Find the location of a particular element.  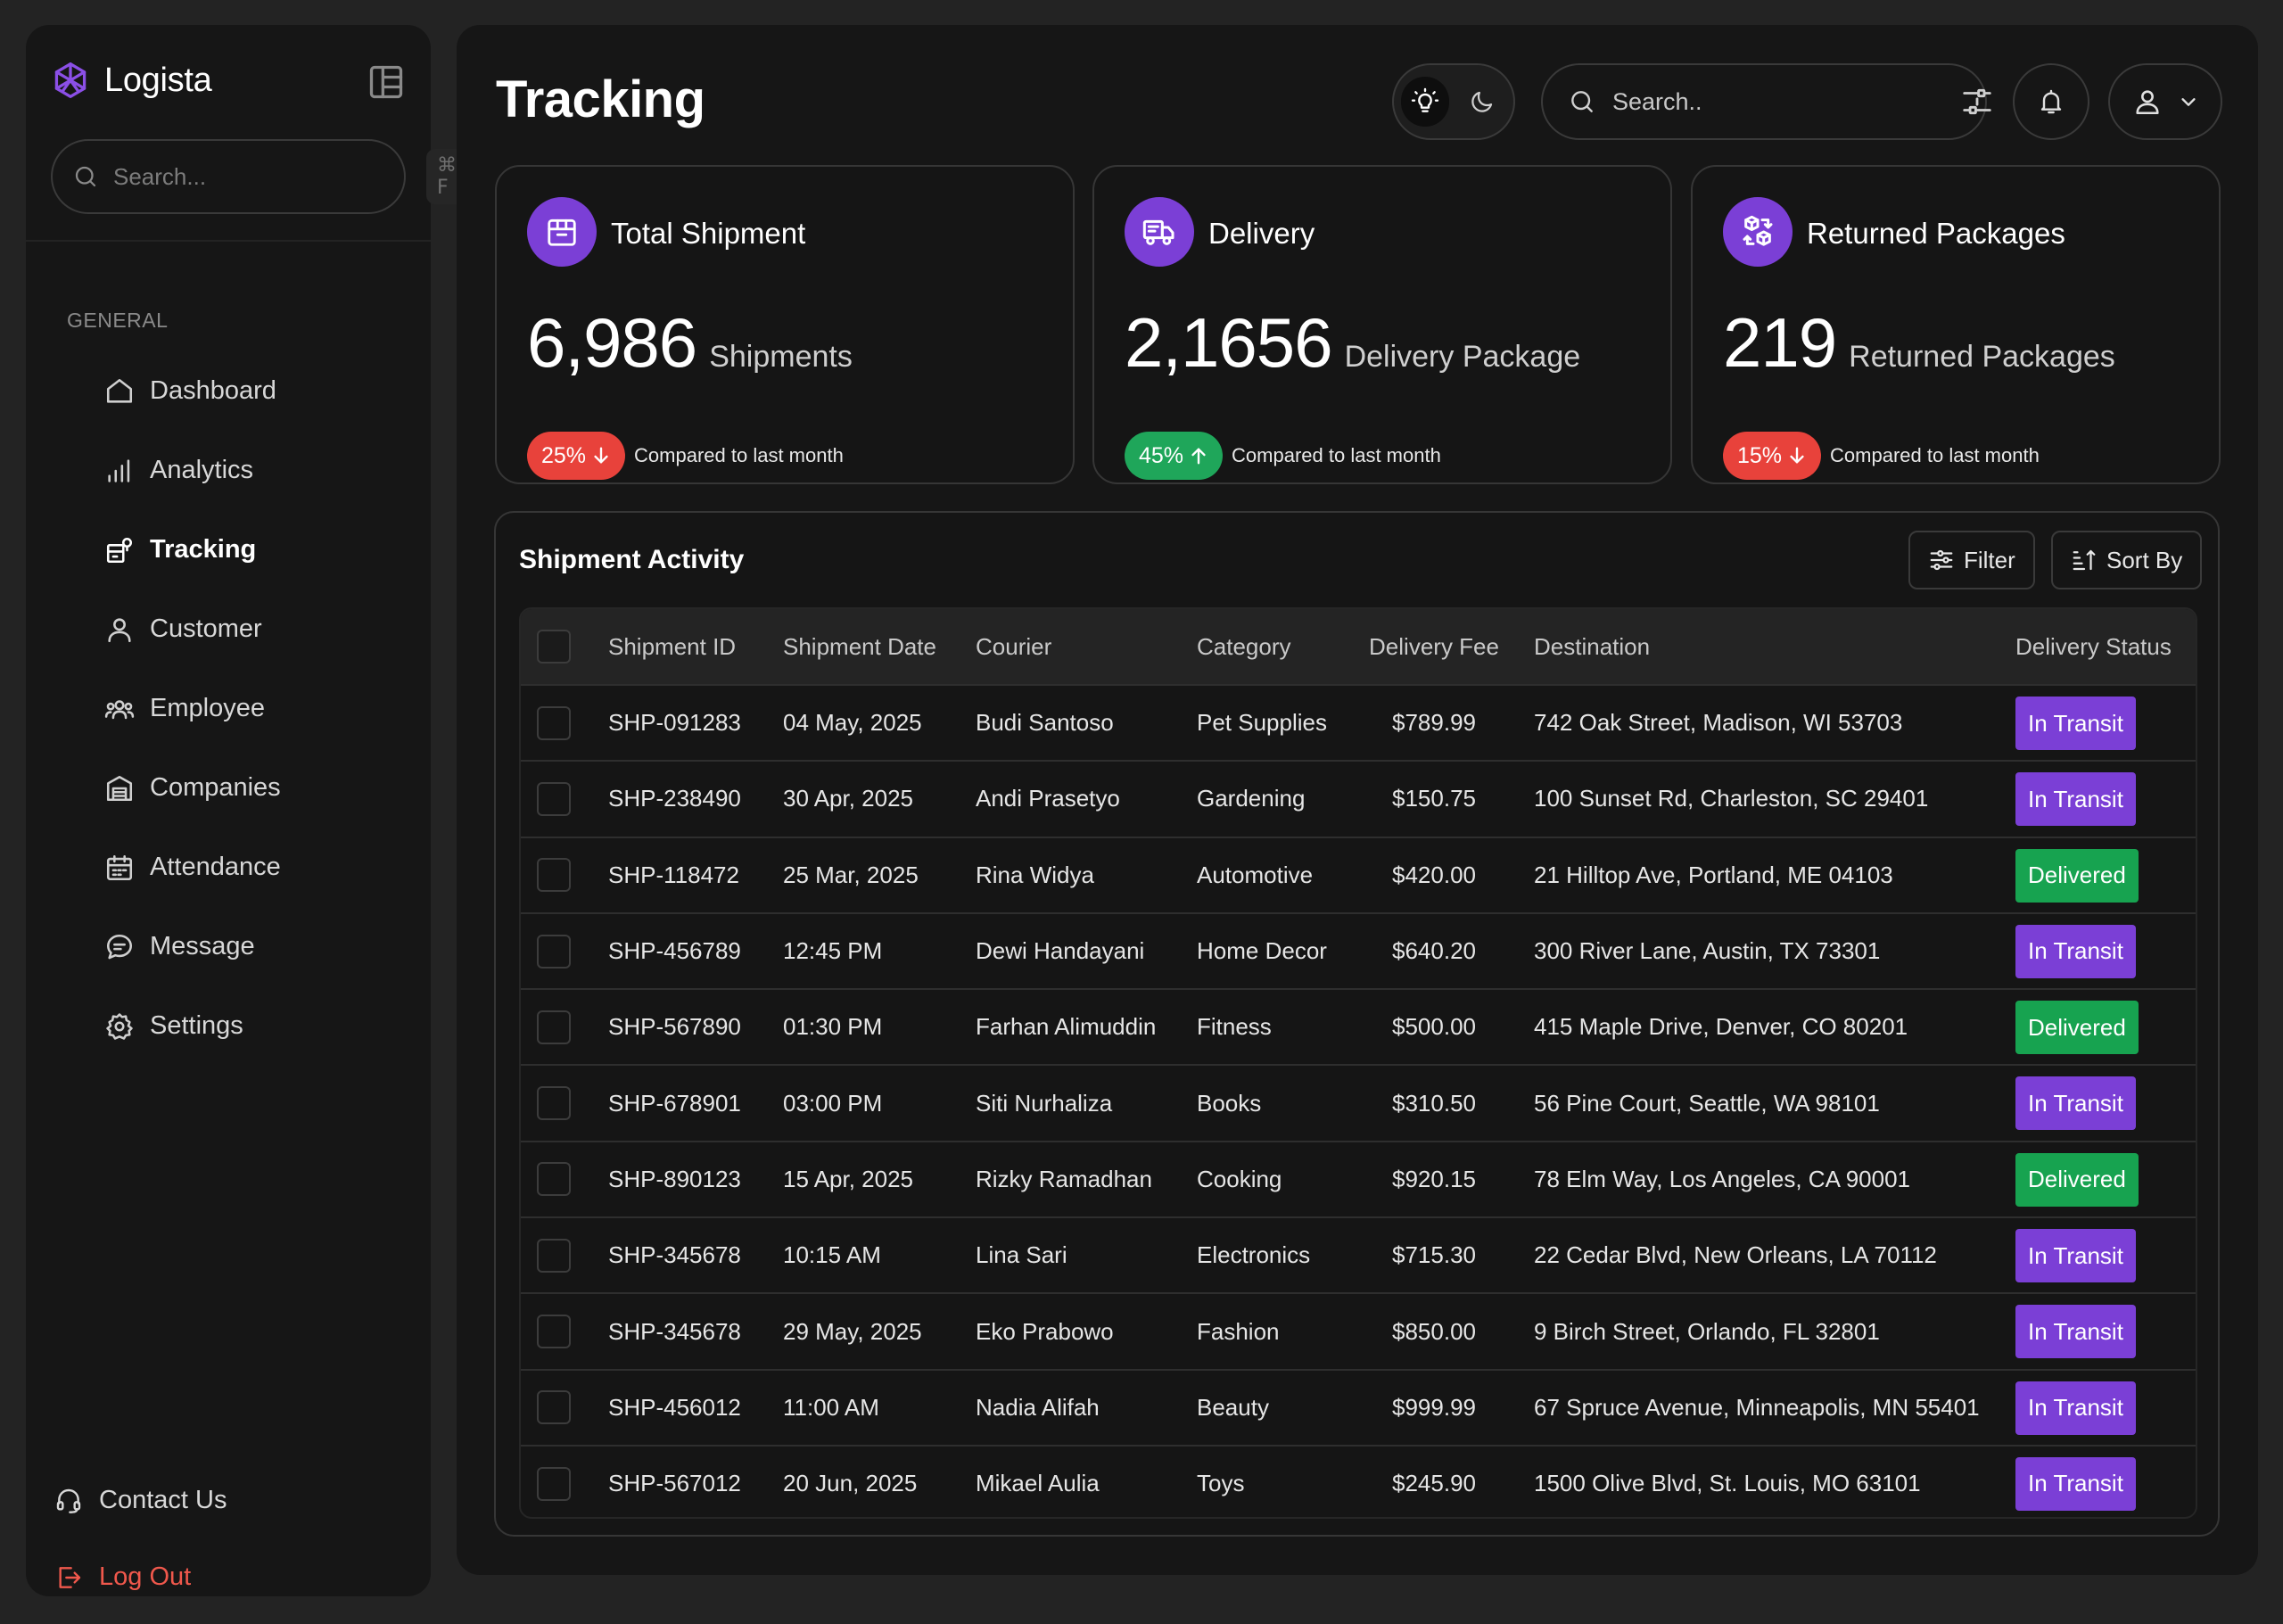

notifications-button is located at coordinates (2051, 101).